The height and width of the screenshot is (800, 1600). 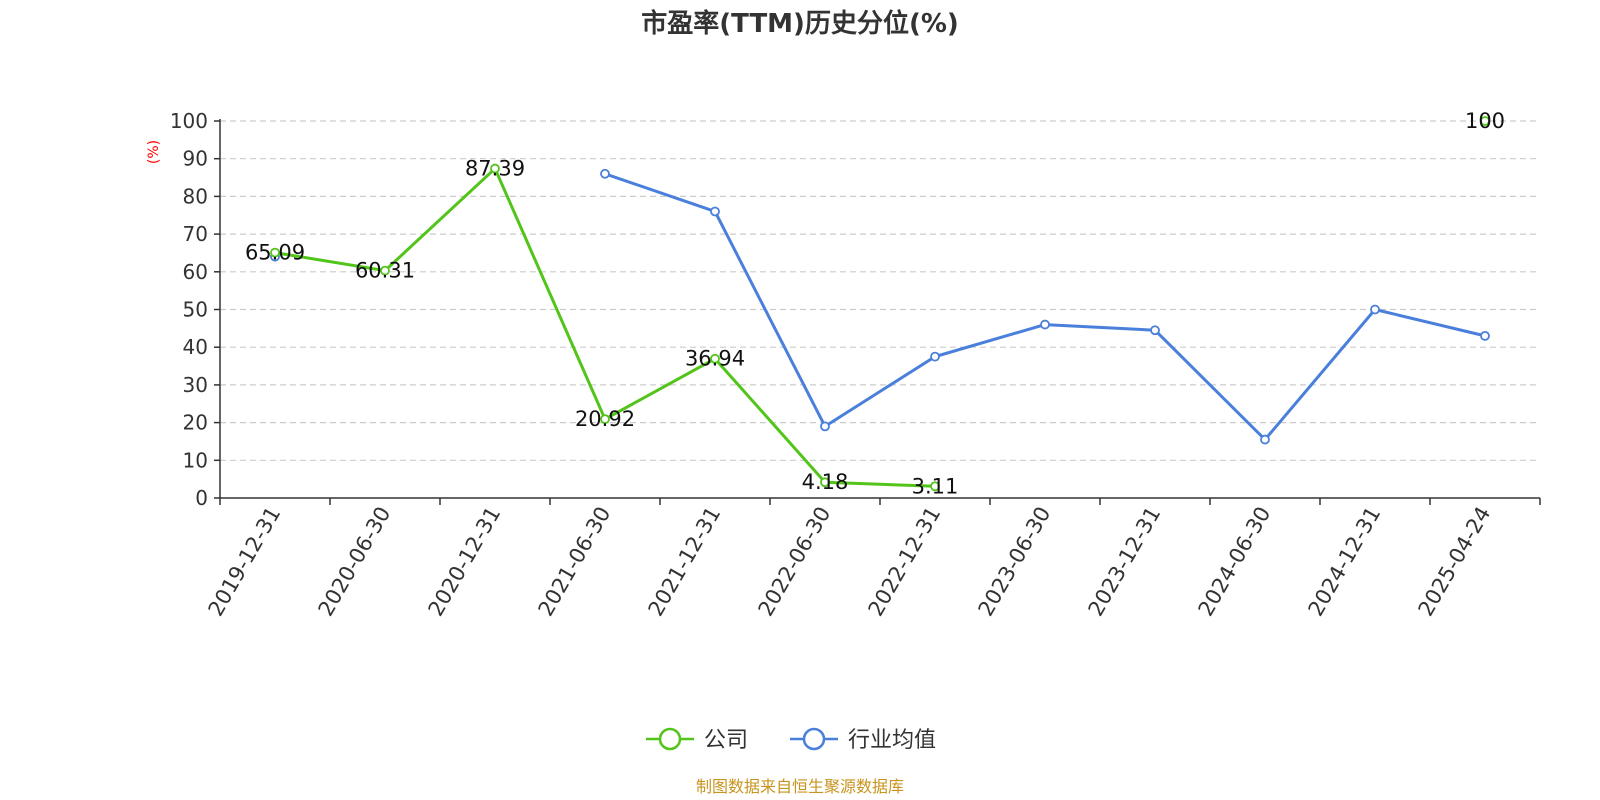 What do you see at coordinates (245, 562) in the screenshot?
I see `x-tick-label-2019-12-31: 2019-12-31` at bounding box center [245, 562].